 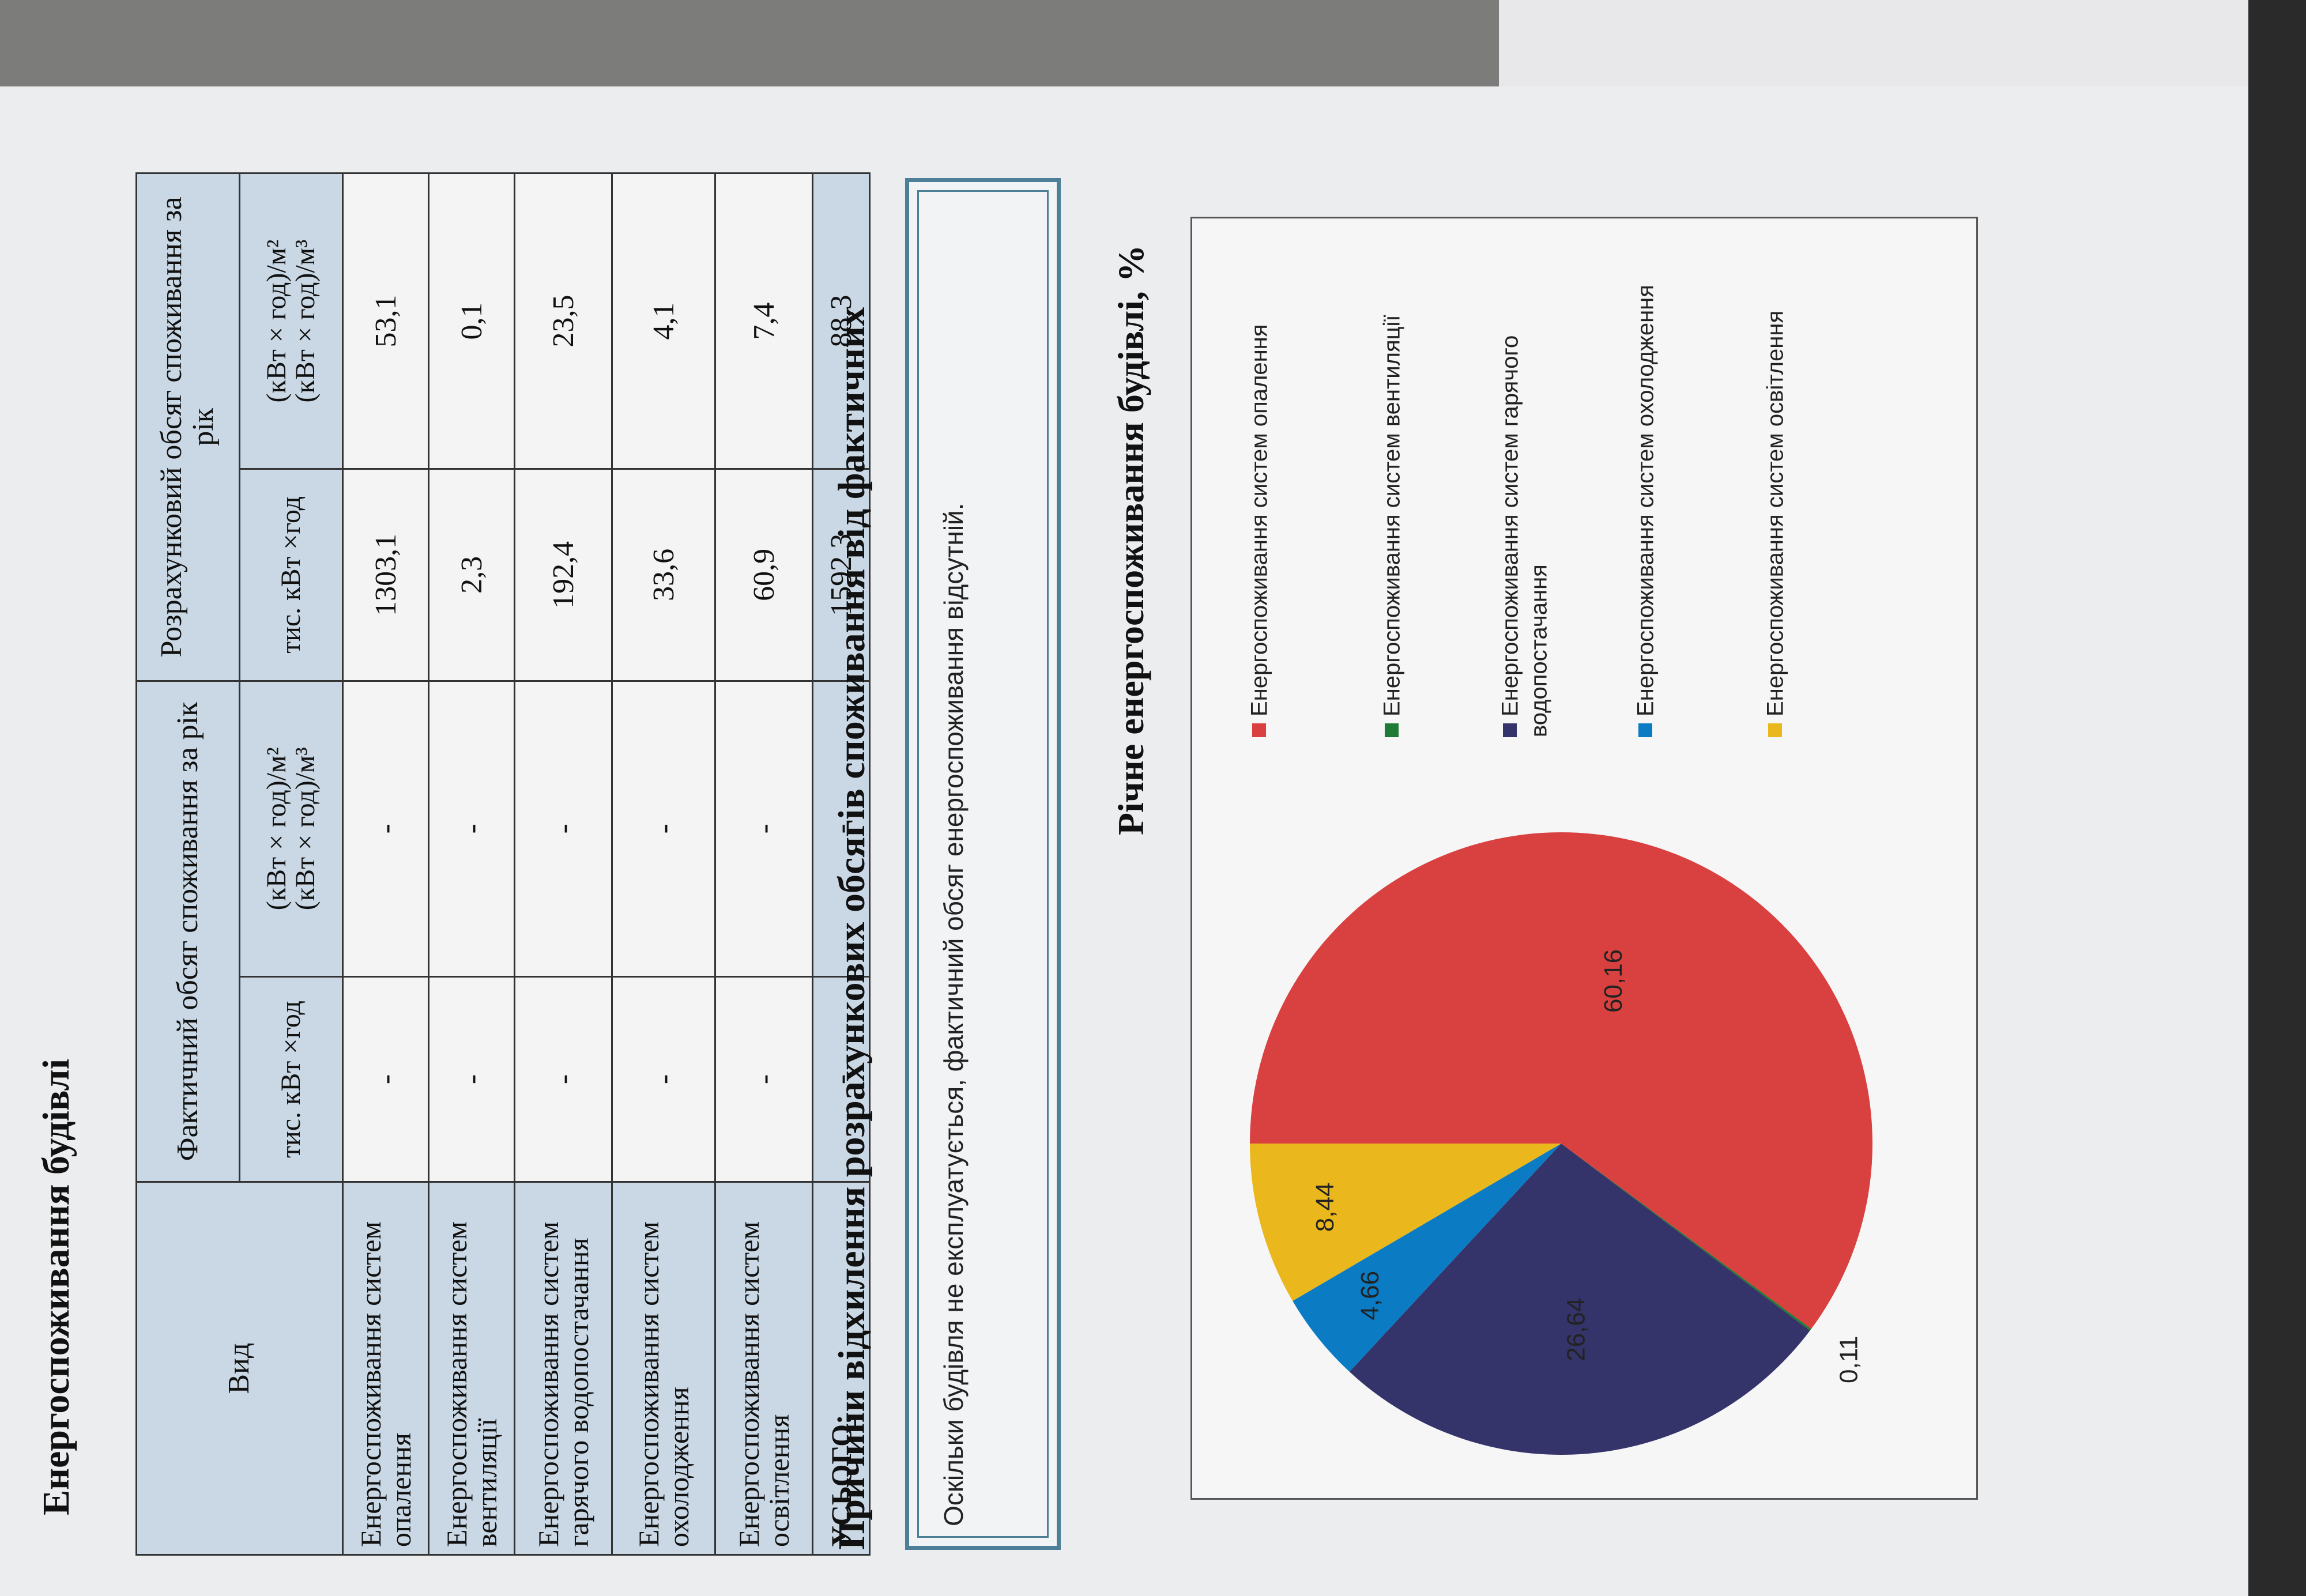 What do you see at coordinates (386, 321) in the screenshot?
I see `cell-calc-spec: 53,1` at bounding box center [386, 321].